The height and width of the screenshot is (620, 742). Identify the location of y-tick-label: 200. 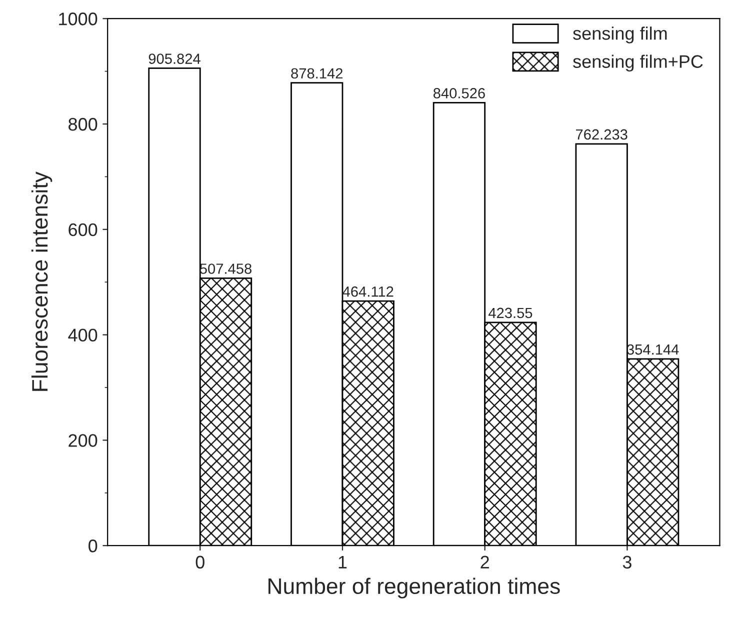
(83, 440).